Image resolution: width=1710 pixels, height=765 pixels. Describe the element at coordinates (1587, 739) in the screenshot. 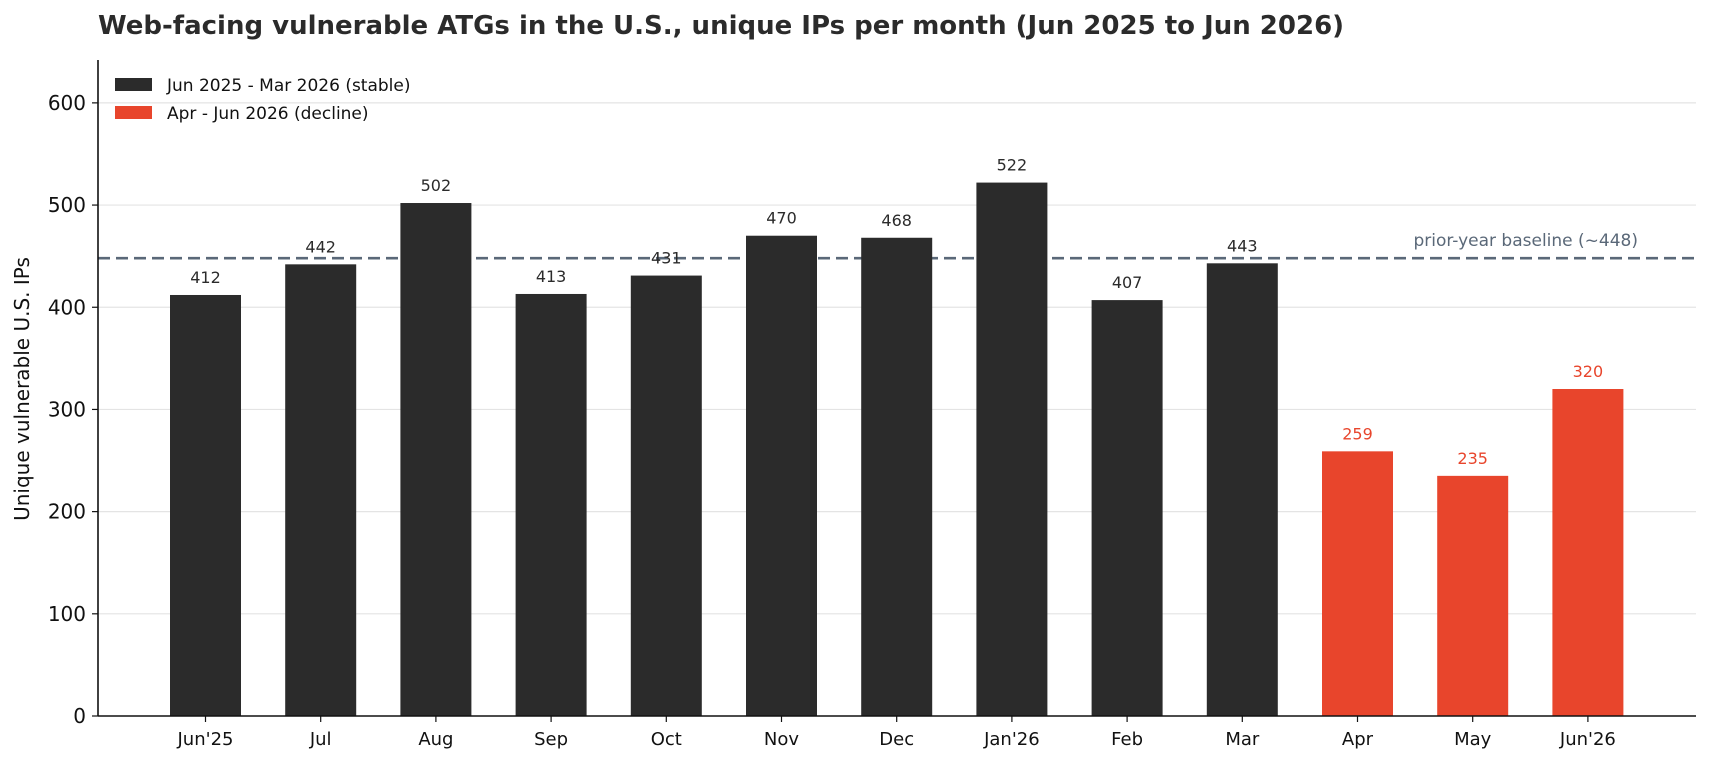

I see `x-tick-label: Jun'26` at that location.